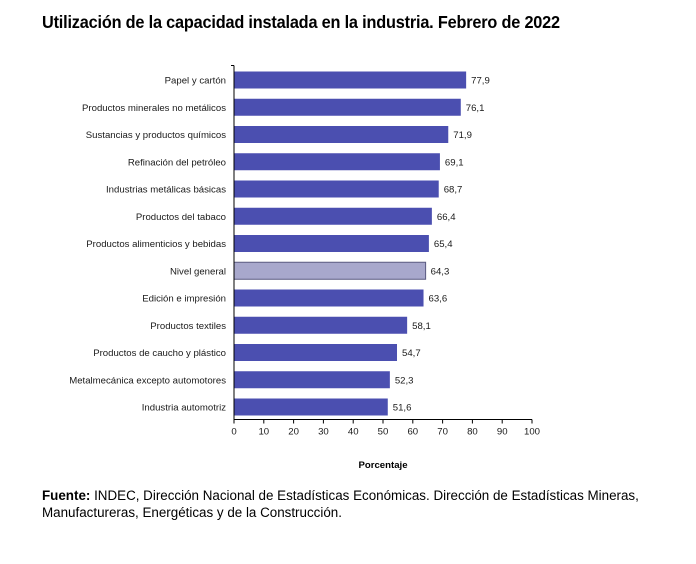 Image resolution: width=696 pixels, height=564 pixels. What do you see at coordinates (472, 432) in the screenshot?
I see `x-tick-label: 80` at bounding box center [472, 432].